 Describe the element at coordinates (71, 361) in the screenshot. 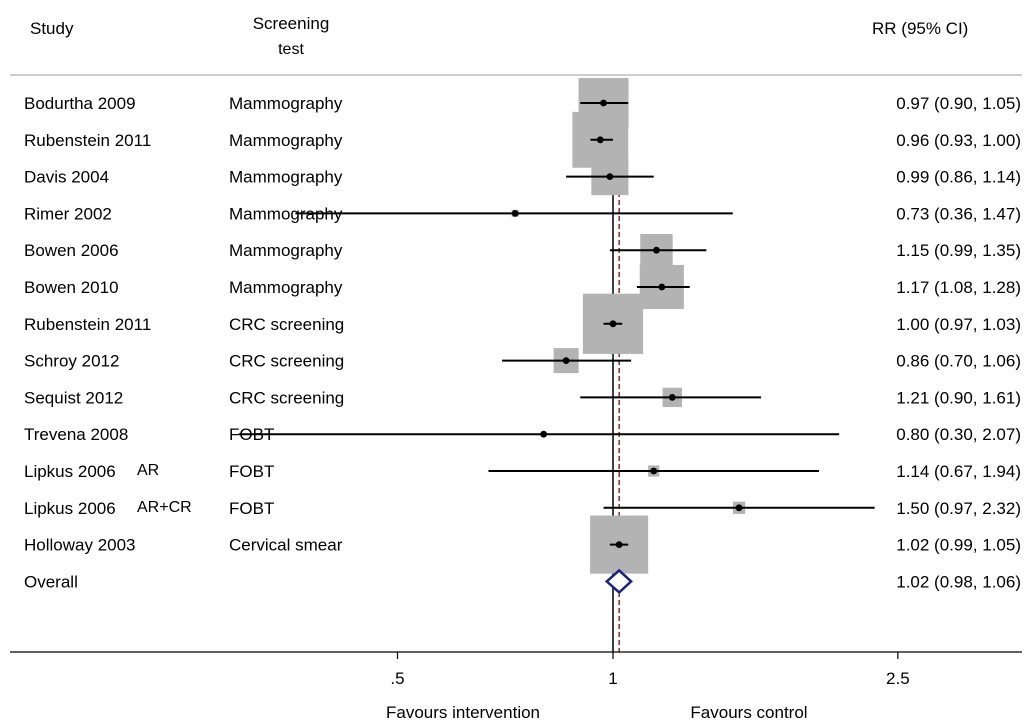

I see `study-name: Schroy 2012` at that location.